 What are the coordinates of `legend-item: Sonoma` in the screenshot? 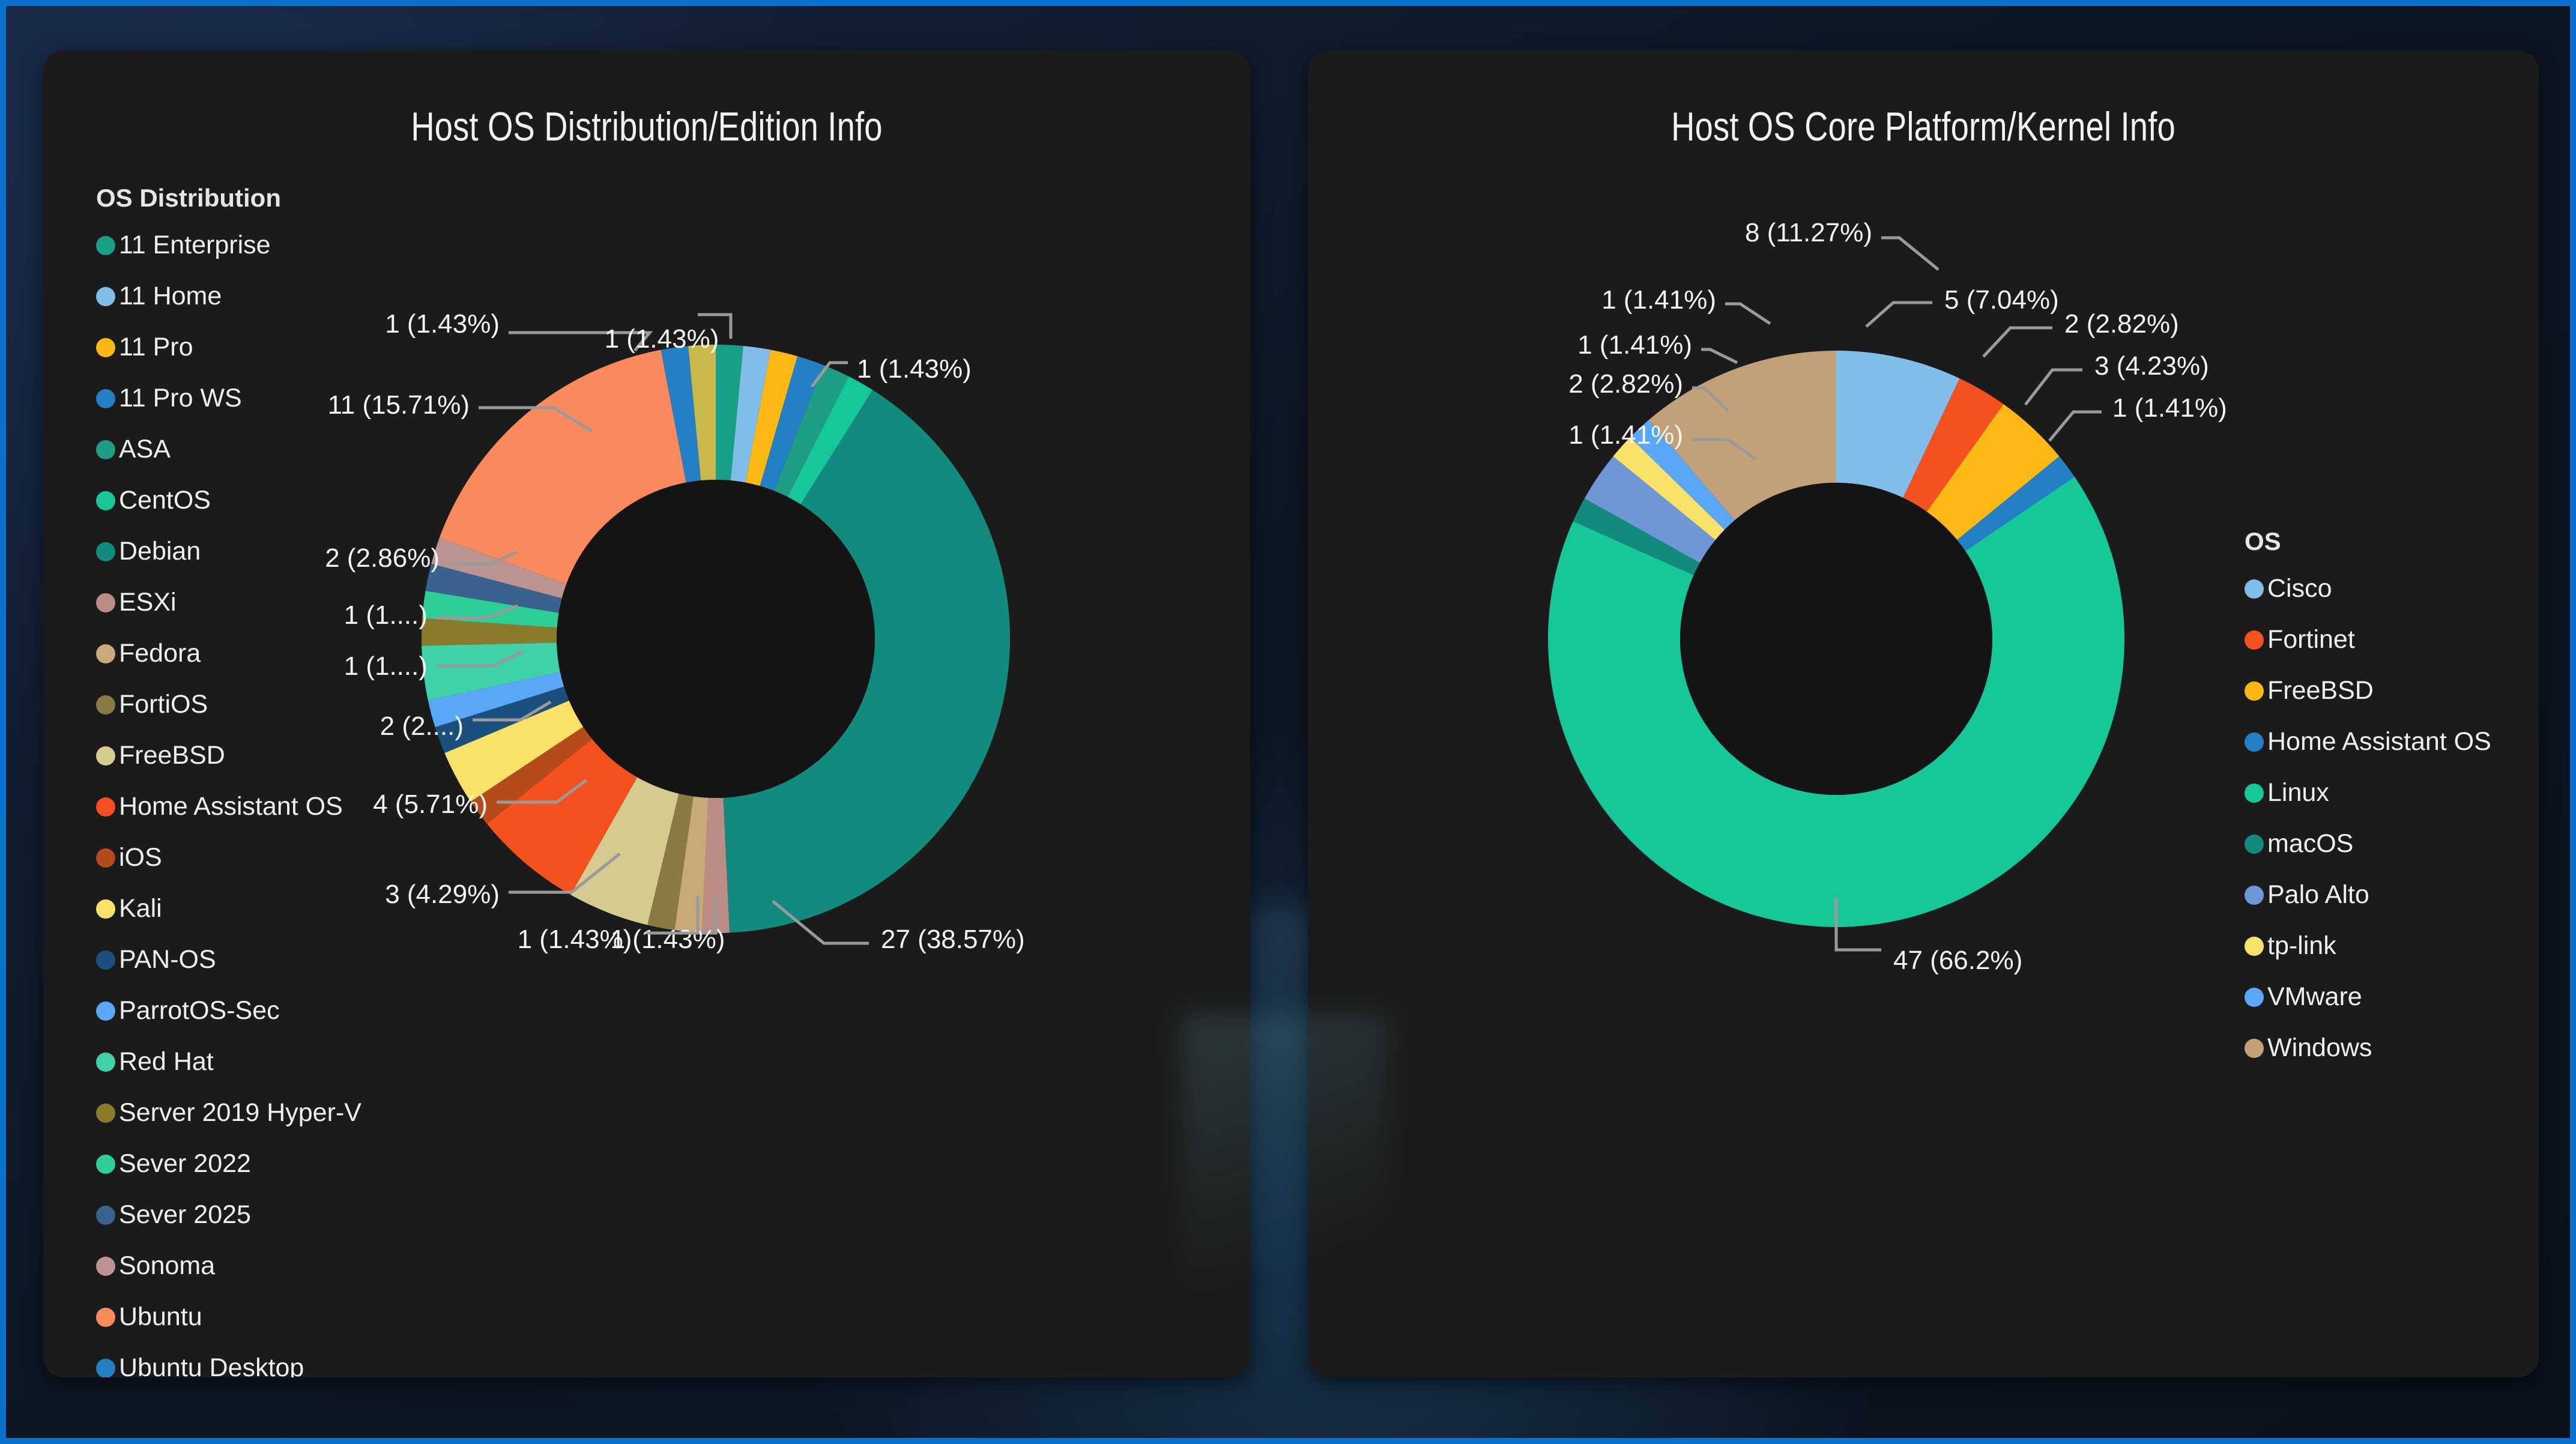 It's located at (228, 1265).